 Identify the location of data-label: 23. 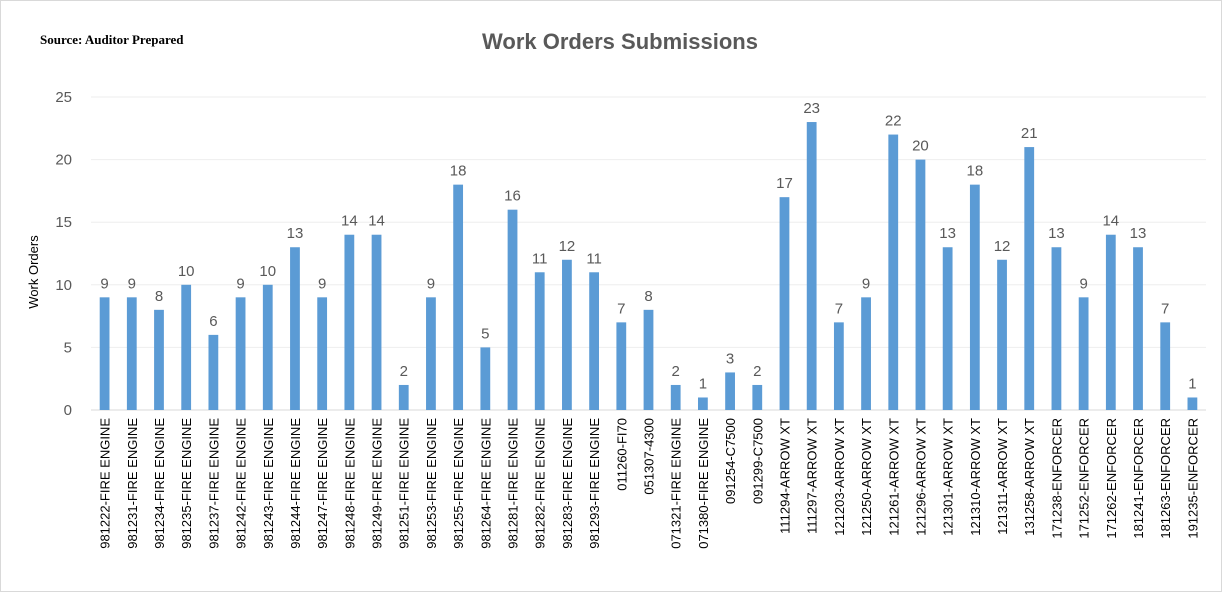
(811, 108).